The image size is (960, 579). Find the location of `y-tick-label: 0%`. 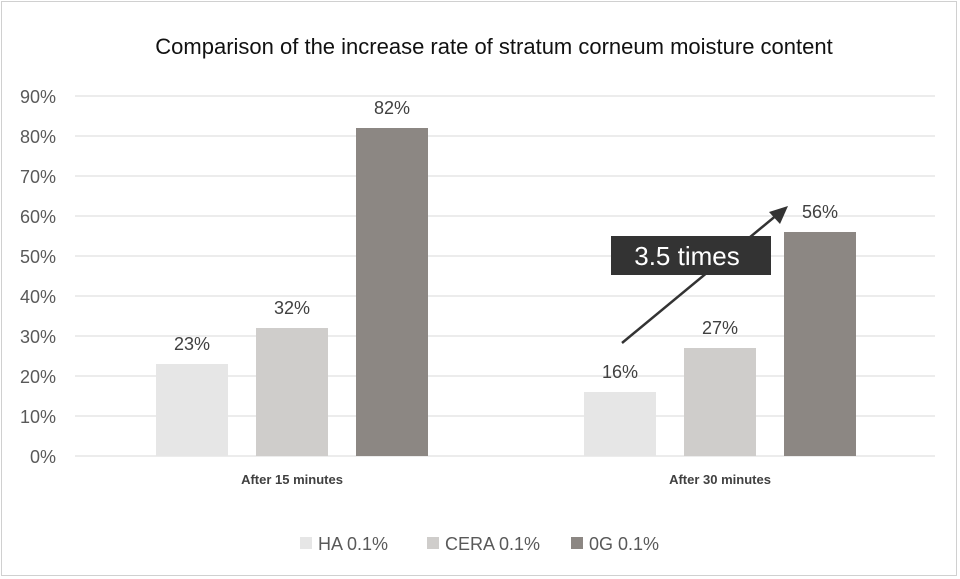

y-tick-label: 0% is located at coordinates (43, 457).